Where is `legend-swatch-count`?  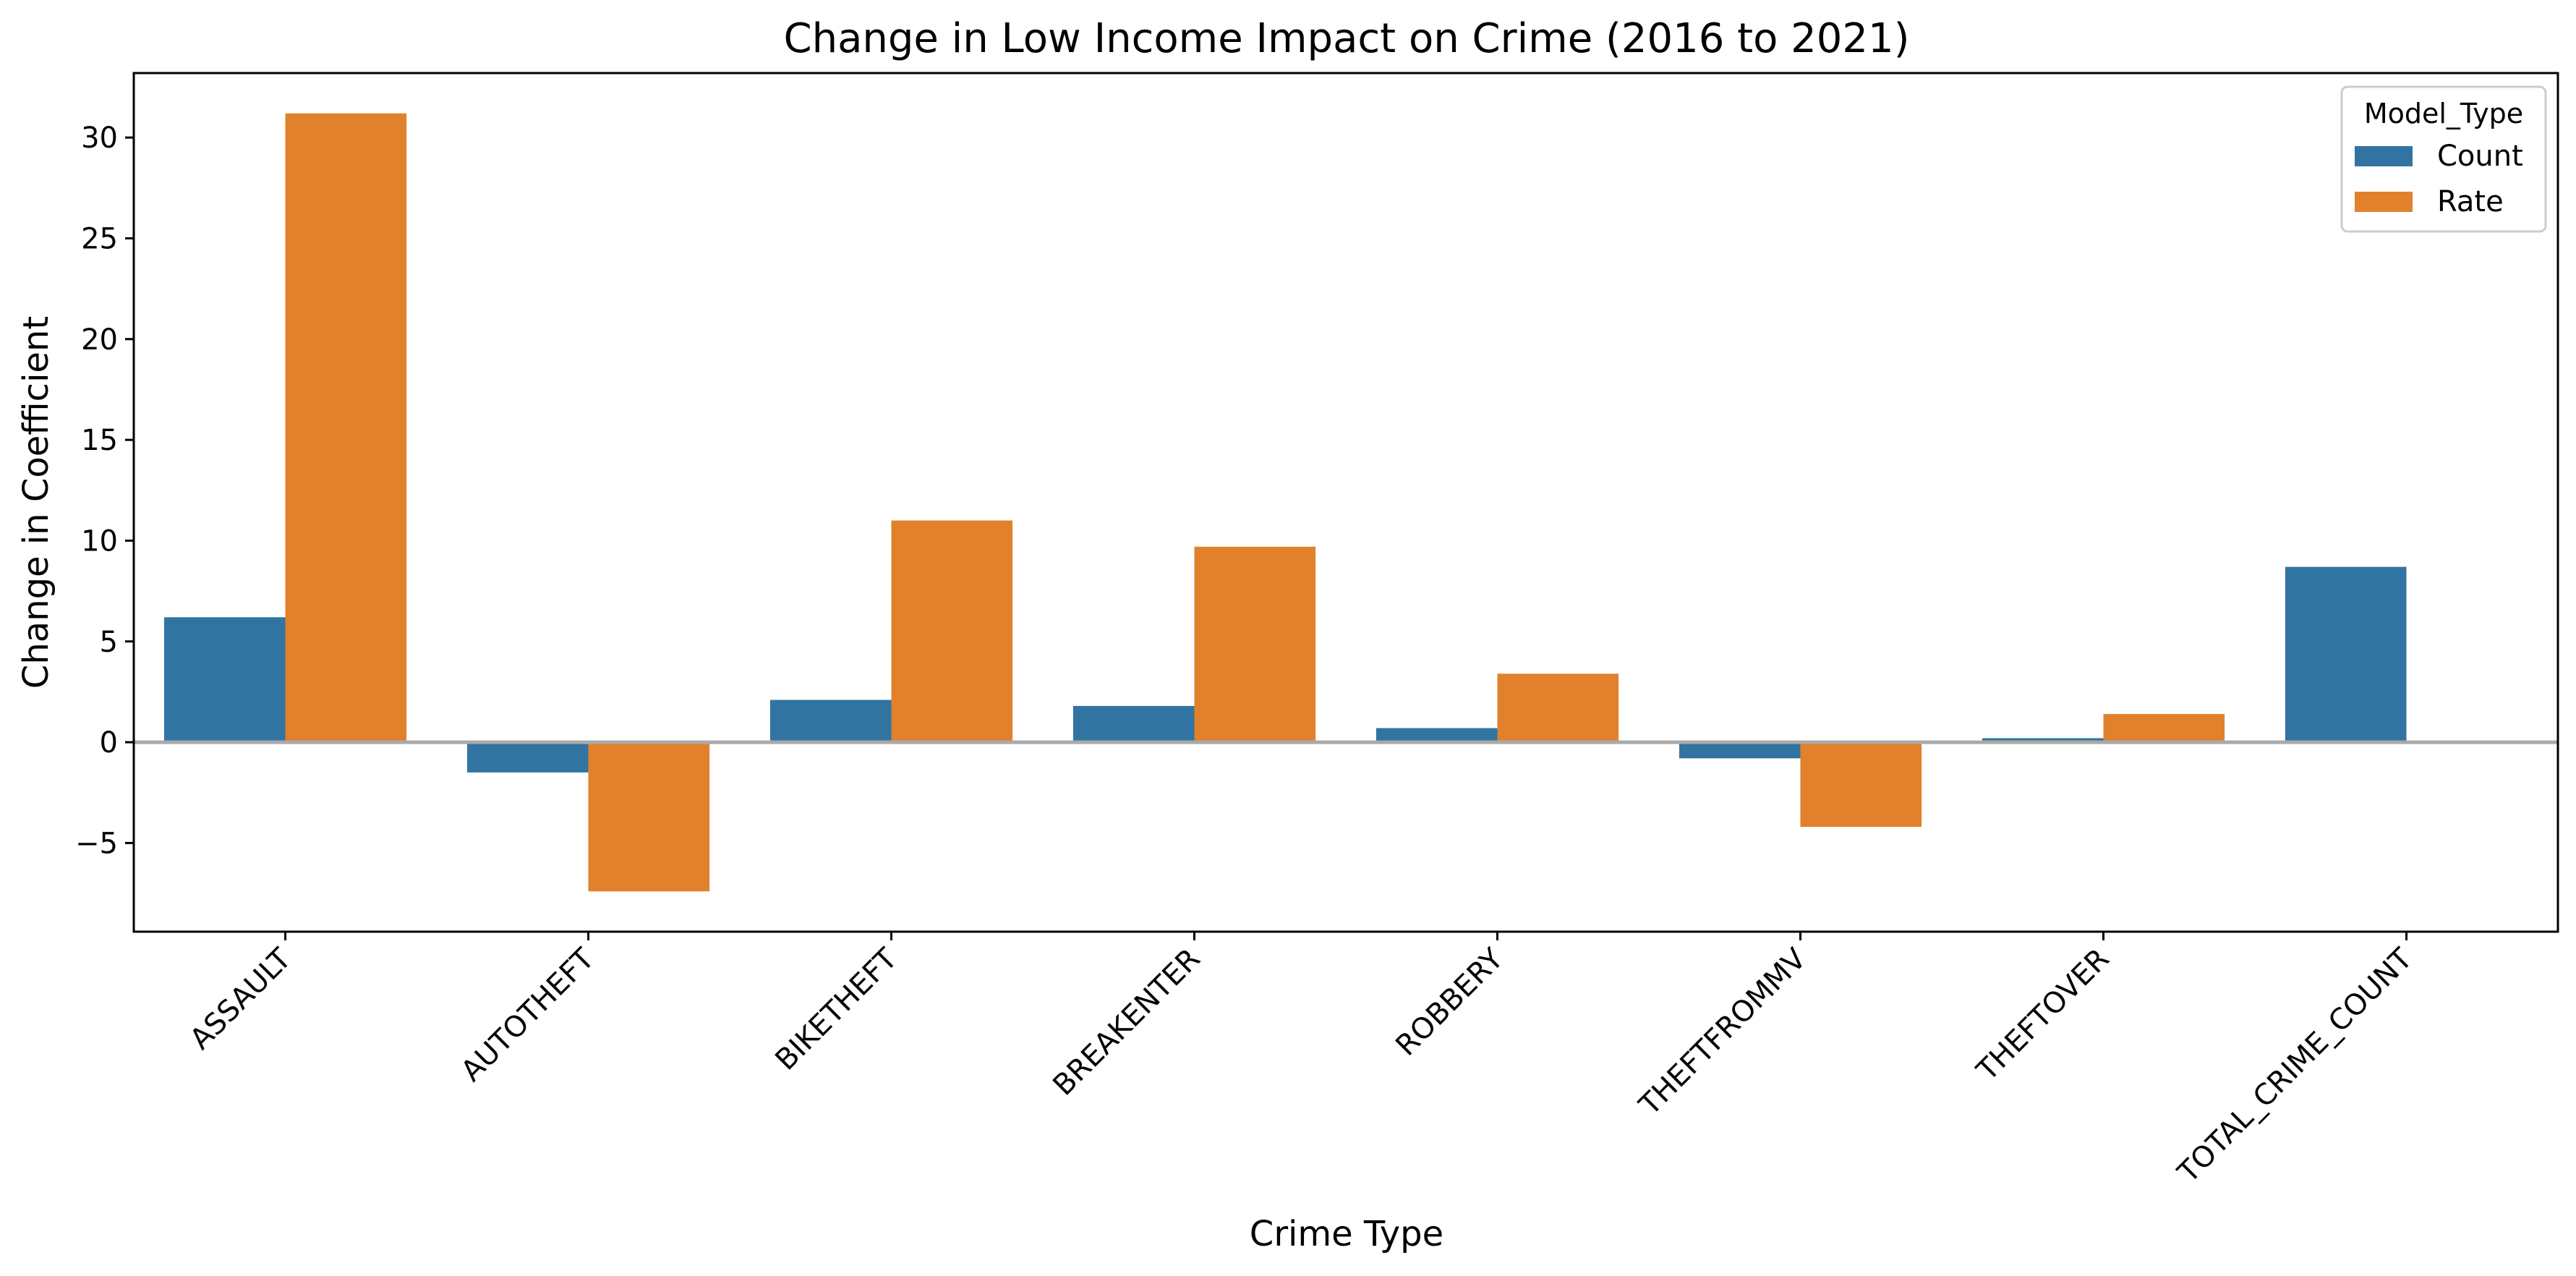 legend-swatch-count is located at coordinates (2384, 156).